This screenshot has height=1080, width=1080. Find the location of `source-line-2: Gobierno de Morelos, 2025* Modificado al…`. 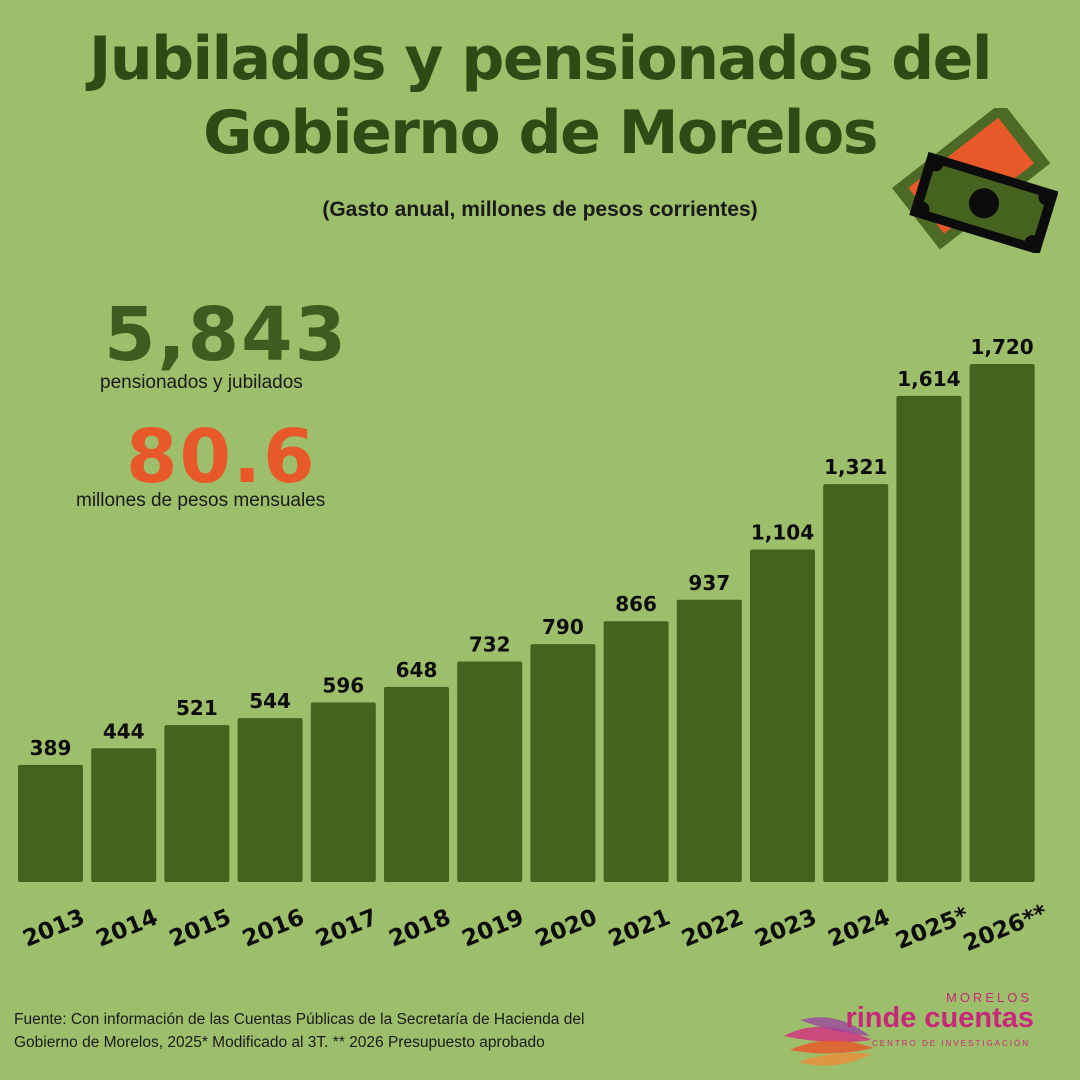

source-line-2: Gobierno de Morelos, 2025* Modificado al… is located at coordinates (279, 1042).